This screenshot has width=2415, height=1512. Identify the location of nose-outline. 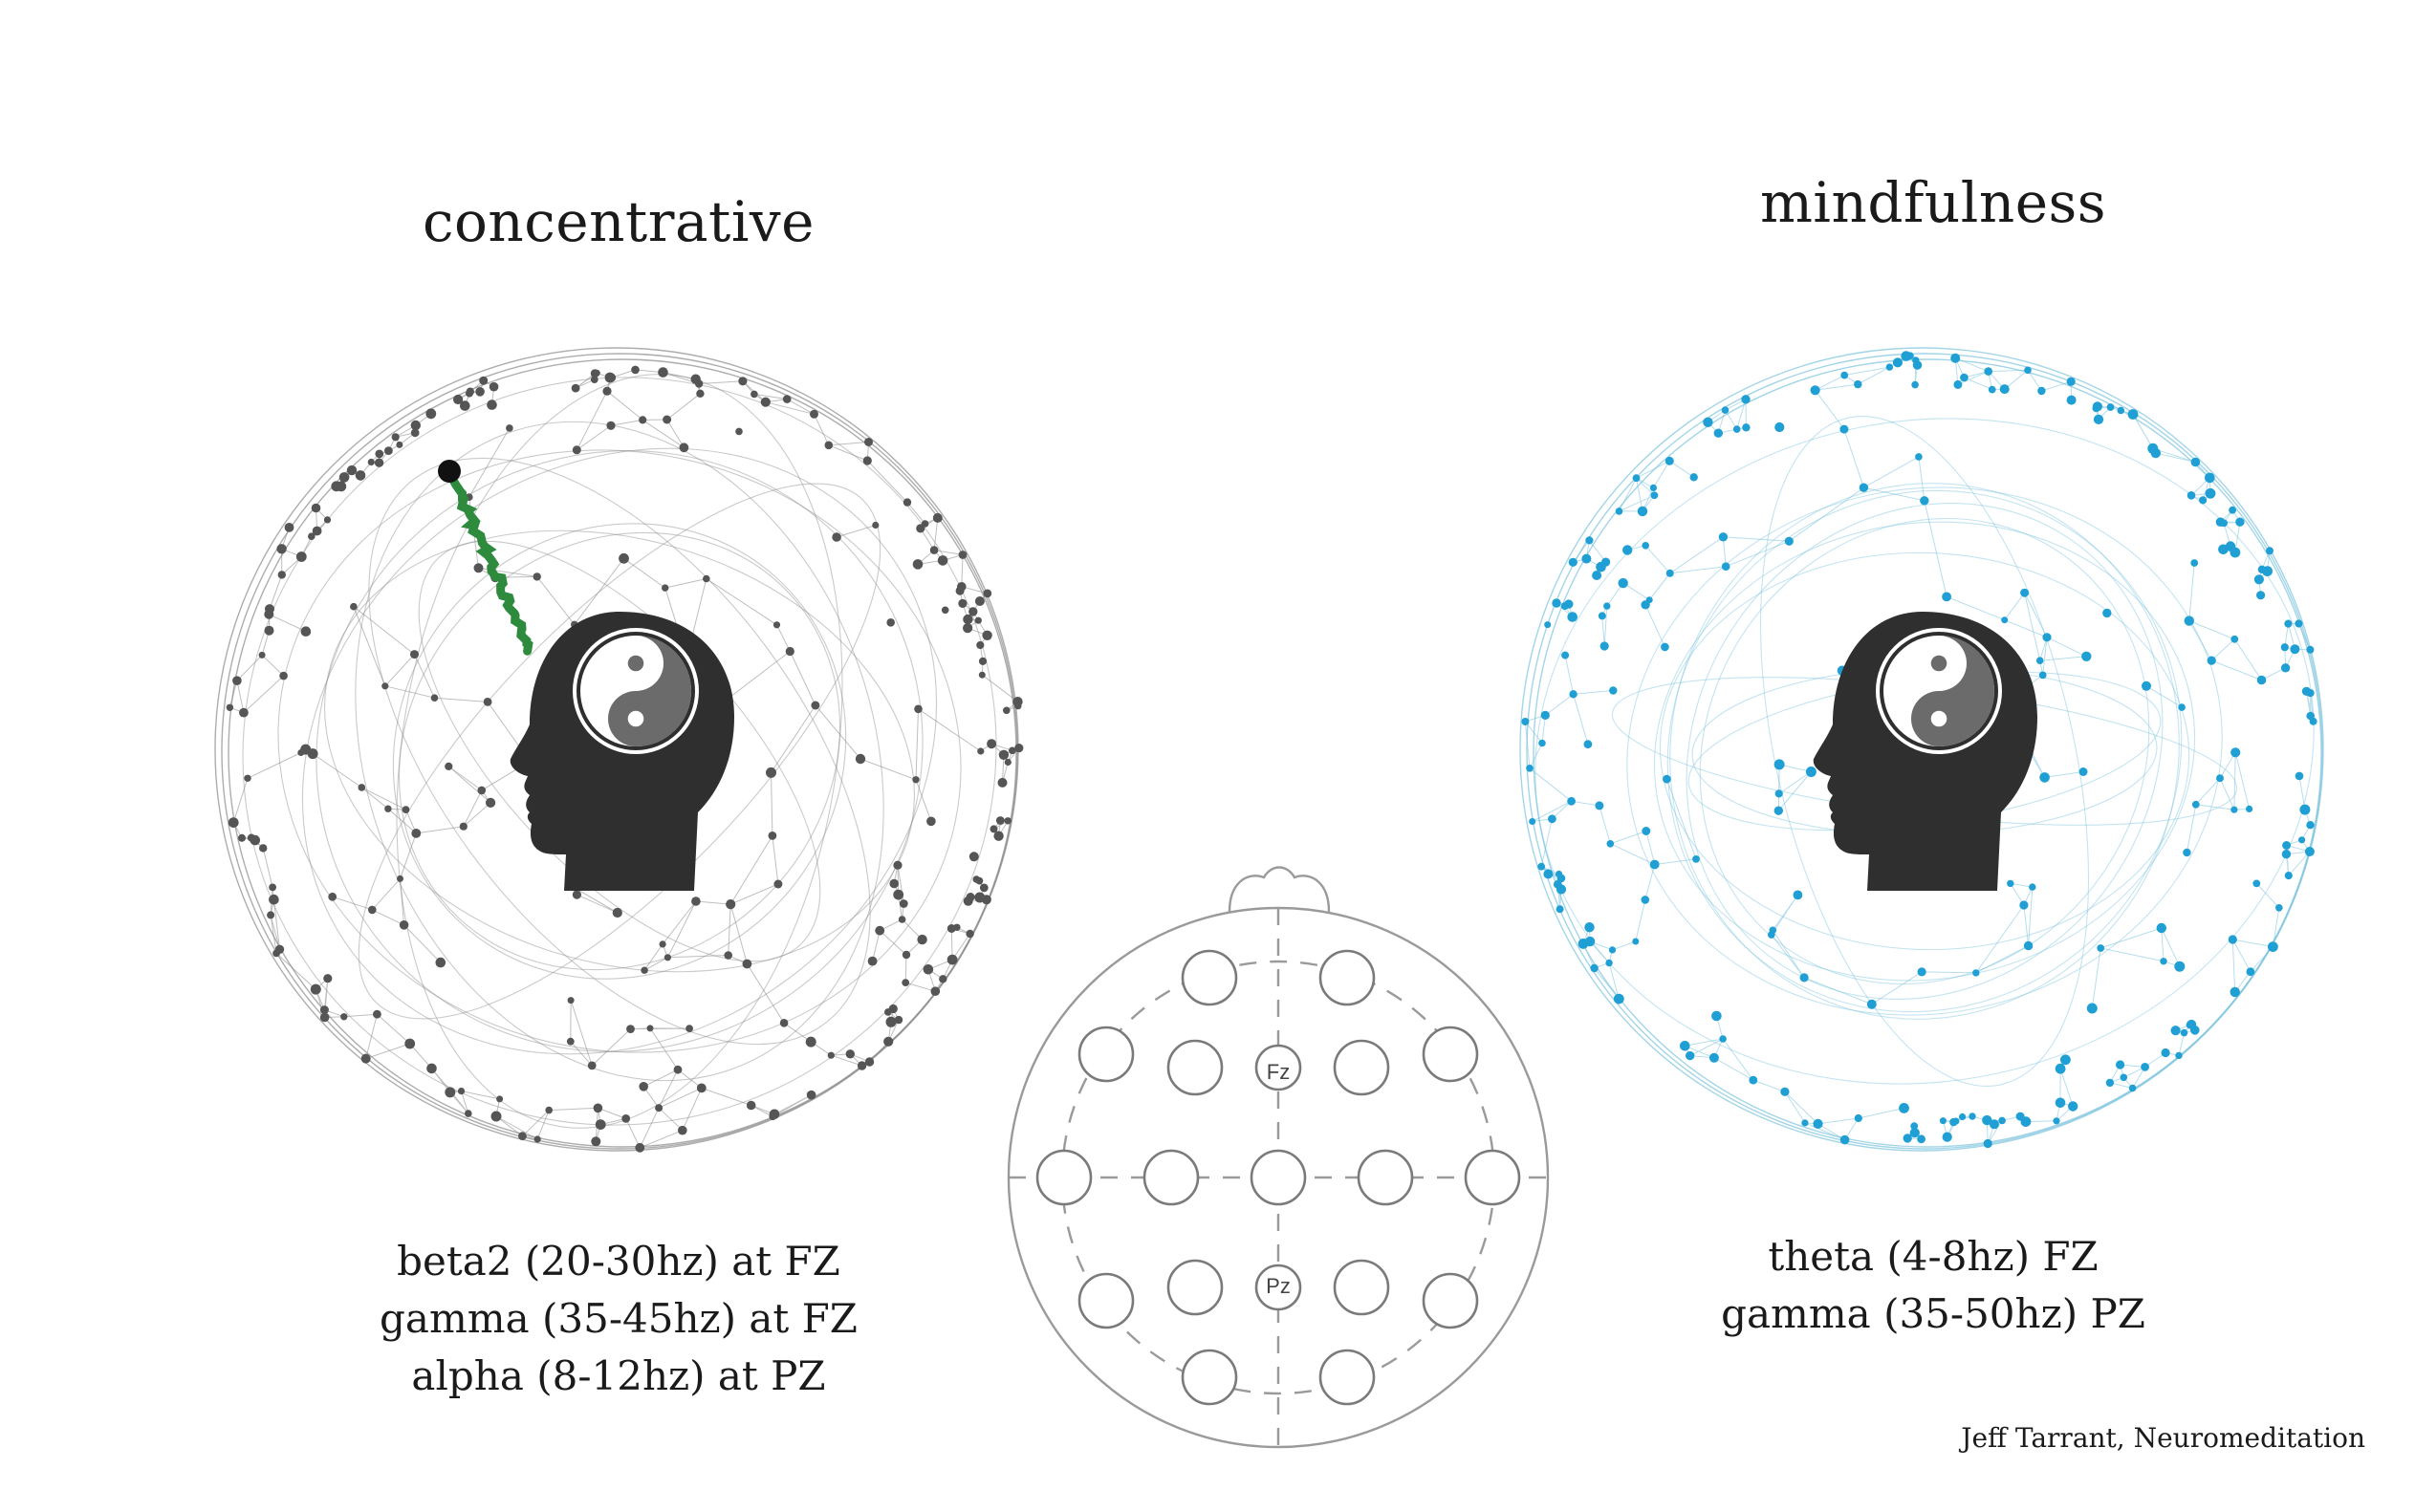
(1279, 889).